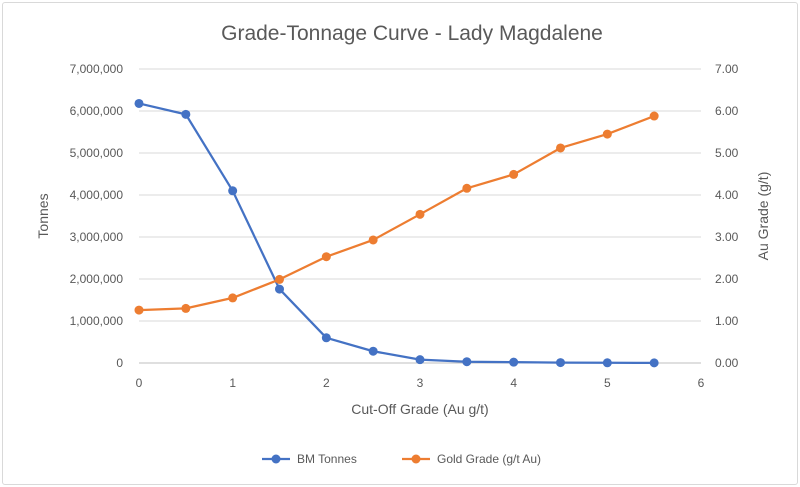 Image resolution: width=800 pixels, height=487 pixels. I want to click on y-axis-left-title: Tonnes, so click(43, 215).